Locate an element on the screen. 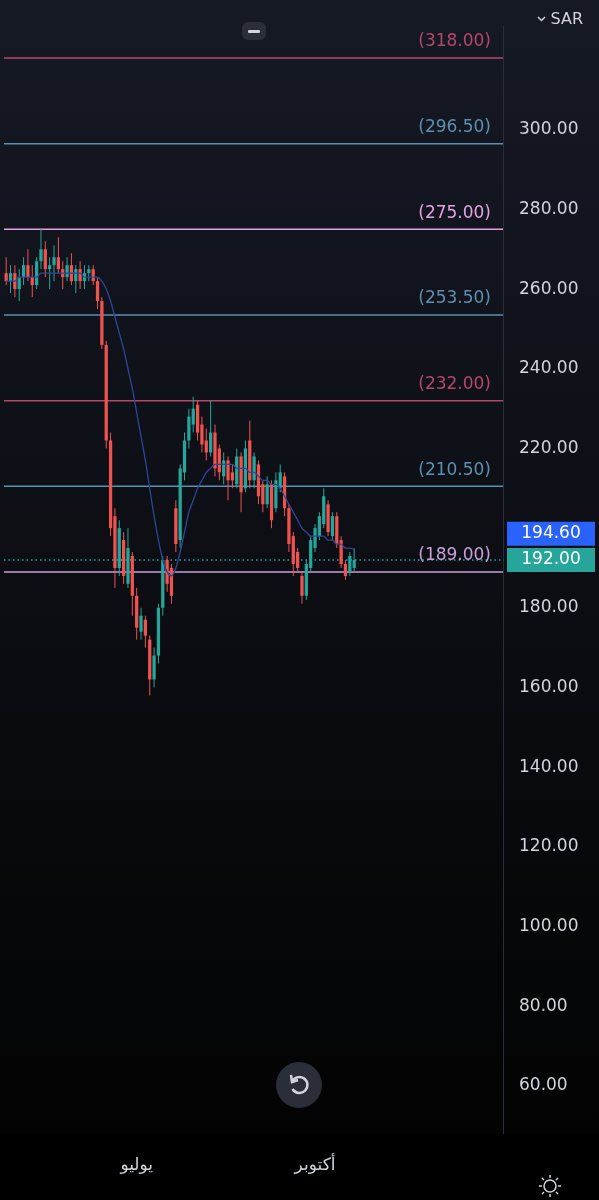 This screenshot has width=599, height=1200. x-tick-label: أكتوبر is located at coordinates (314, 1164).